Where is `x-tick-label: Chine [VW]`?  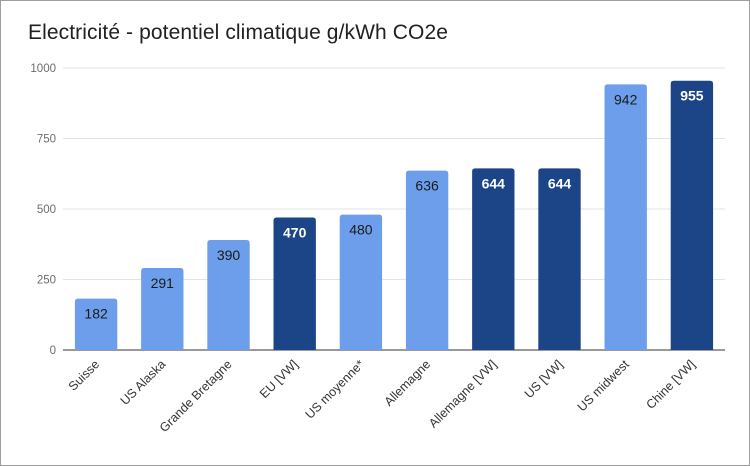
x-tick-label: Chine [VW] is located at coordinates (670, 384).